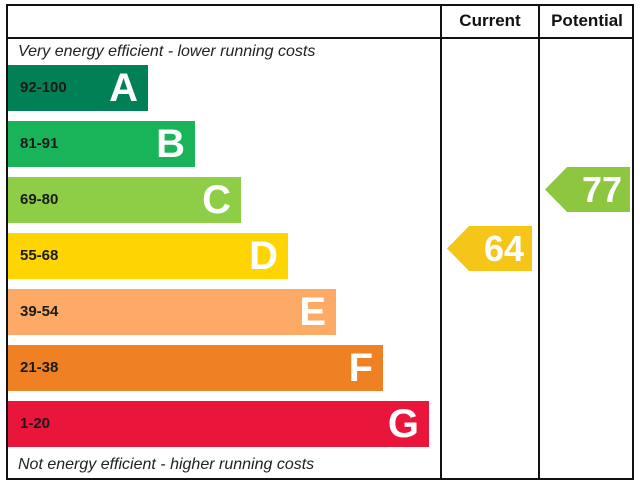 The image size is (640, 480). Describe the element at coordinates (218, 424) in the screenshot. I see `band-bar-g: 1-20 G` at that location.